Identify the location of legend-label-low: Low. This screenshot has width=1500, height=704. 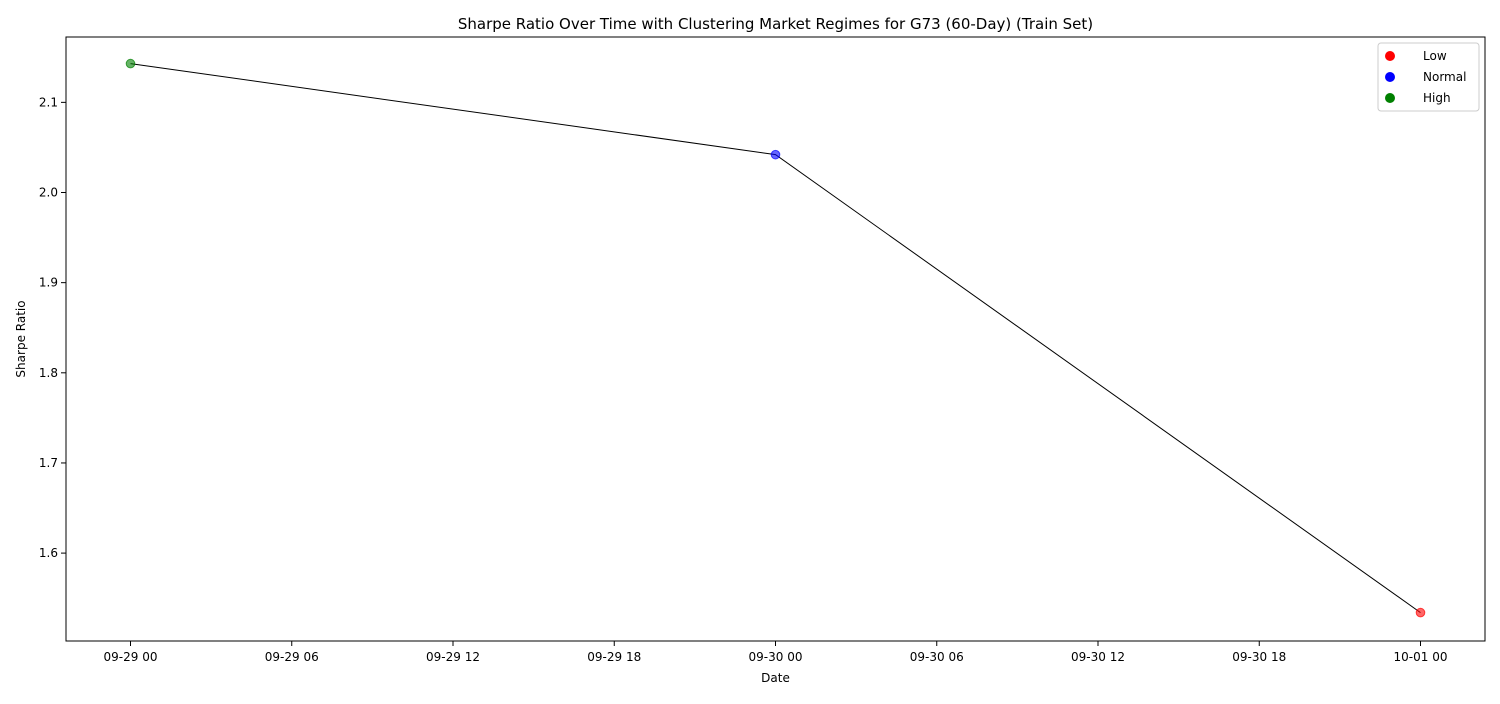
(1435, 56).